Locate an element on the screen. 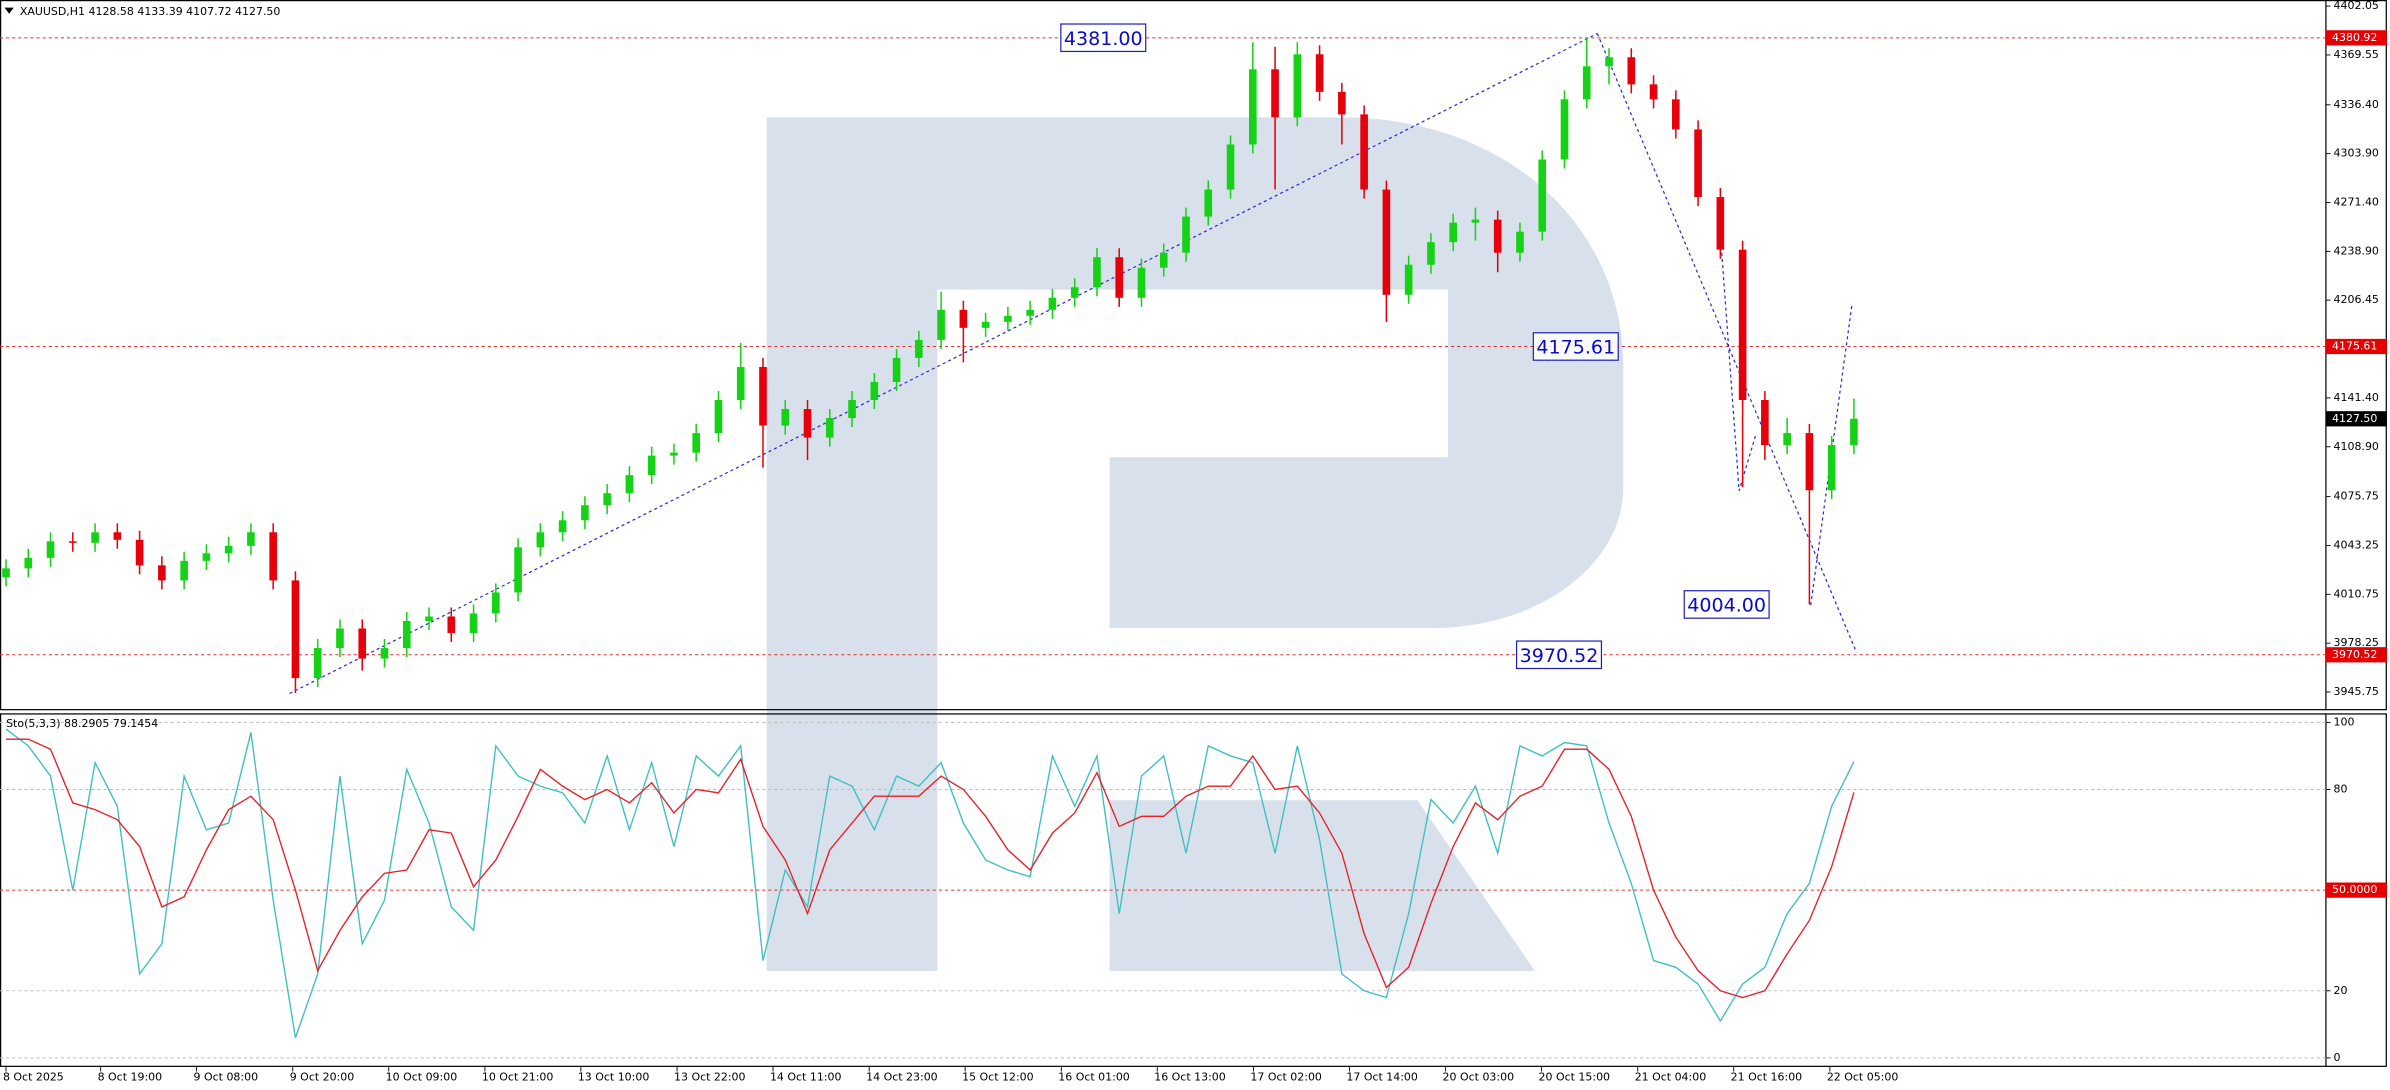 The width and height of the screenshot is (2390, 1090). watermark is located at coordinates (1322, 885).